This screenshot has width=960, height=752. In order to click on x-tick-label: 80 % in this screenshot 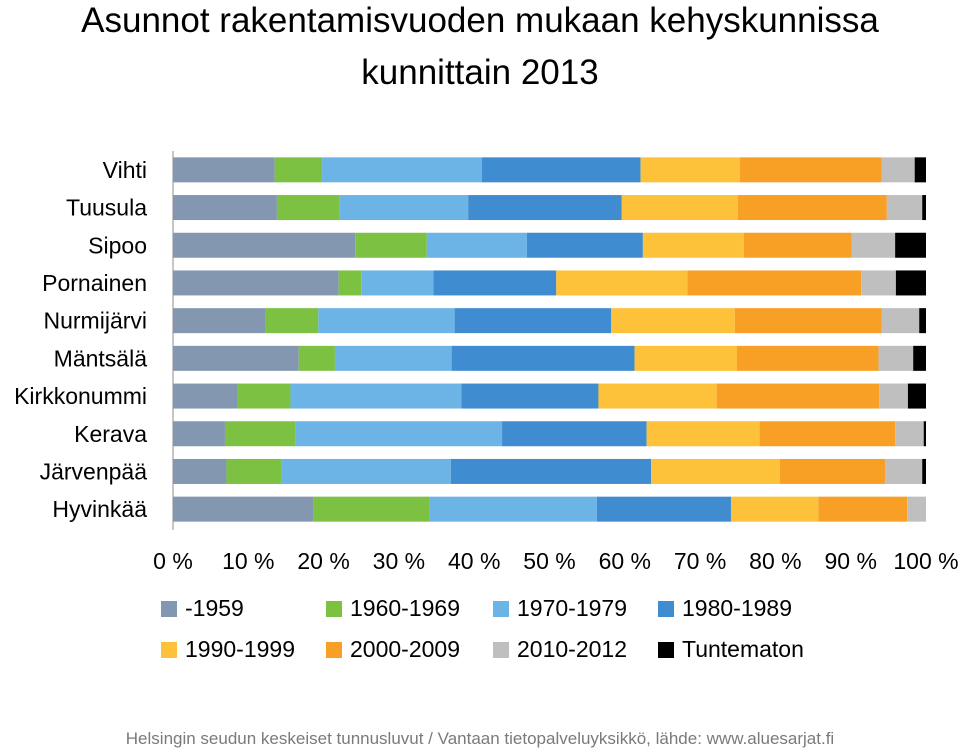, I will do `click(775, 561)`.